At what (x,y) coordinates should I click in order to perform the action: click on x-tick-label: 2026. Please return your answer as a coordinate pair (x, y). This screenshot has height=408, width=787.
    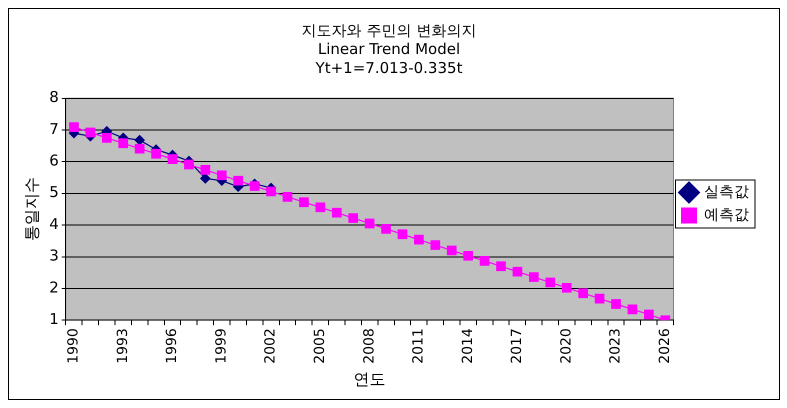
    Looking at the image, I should click on (664, 346).